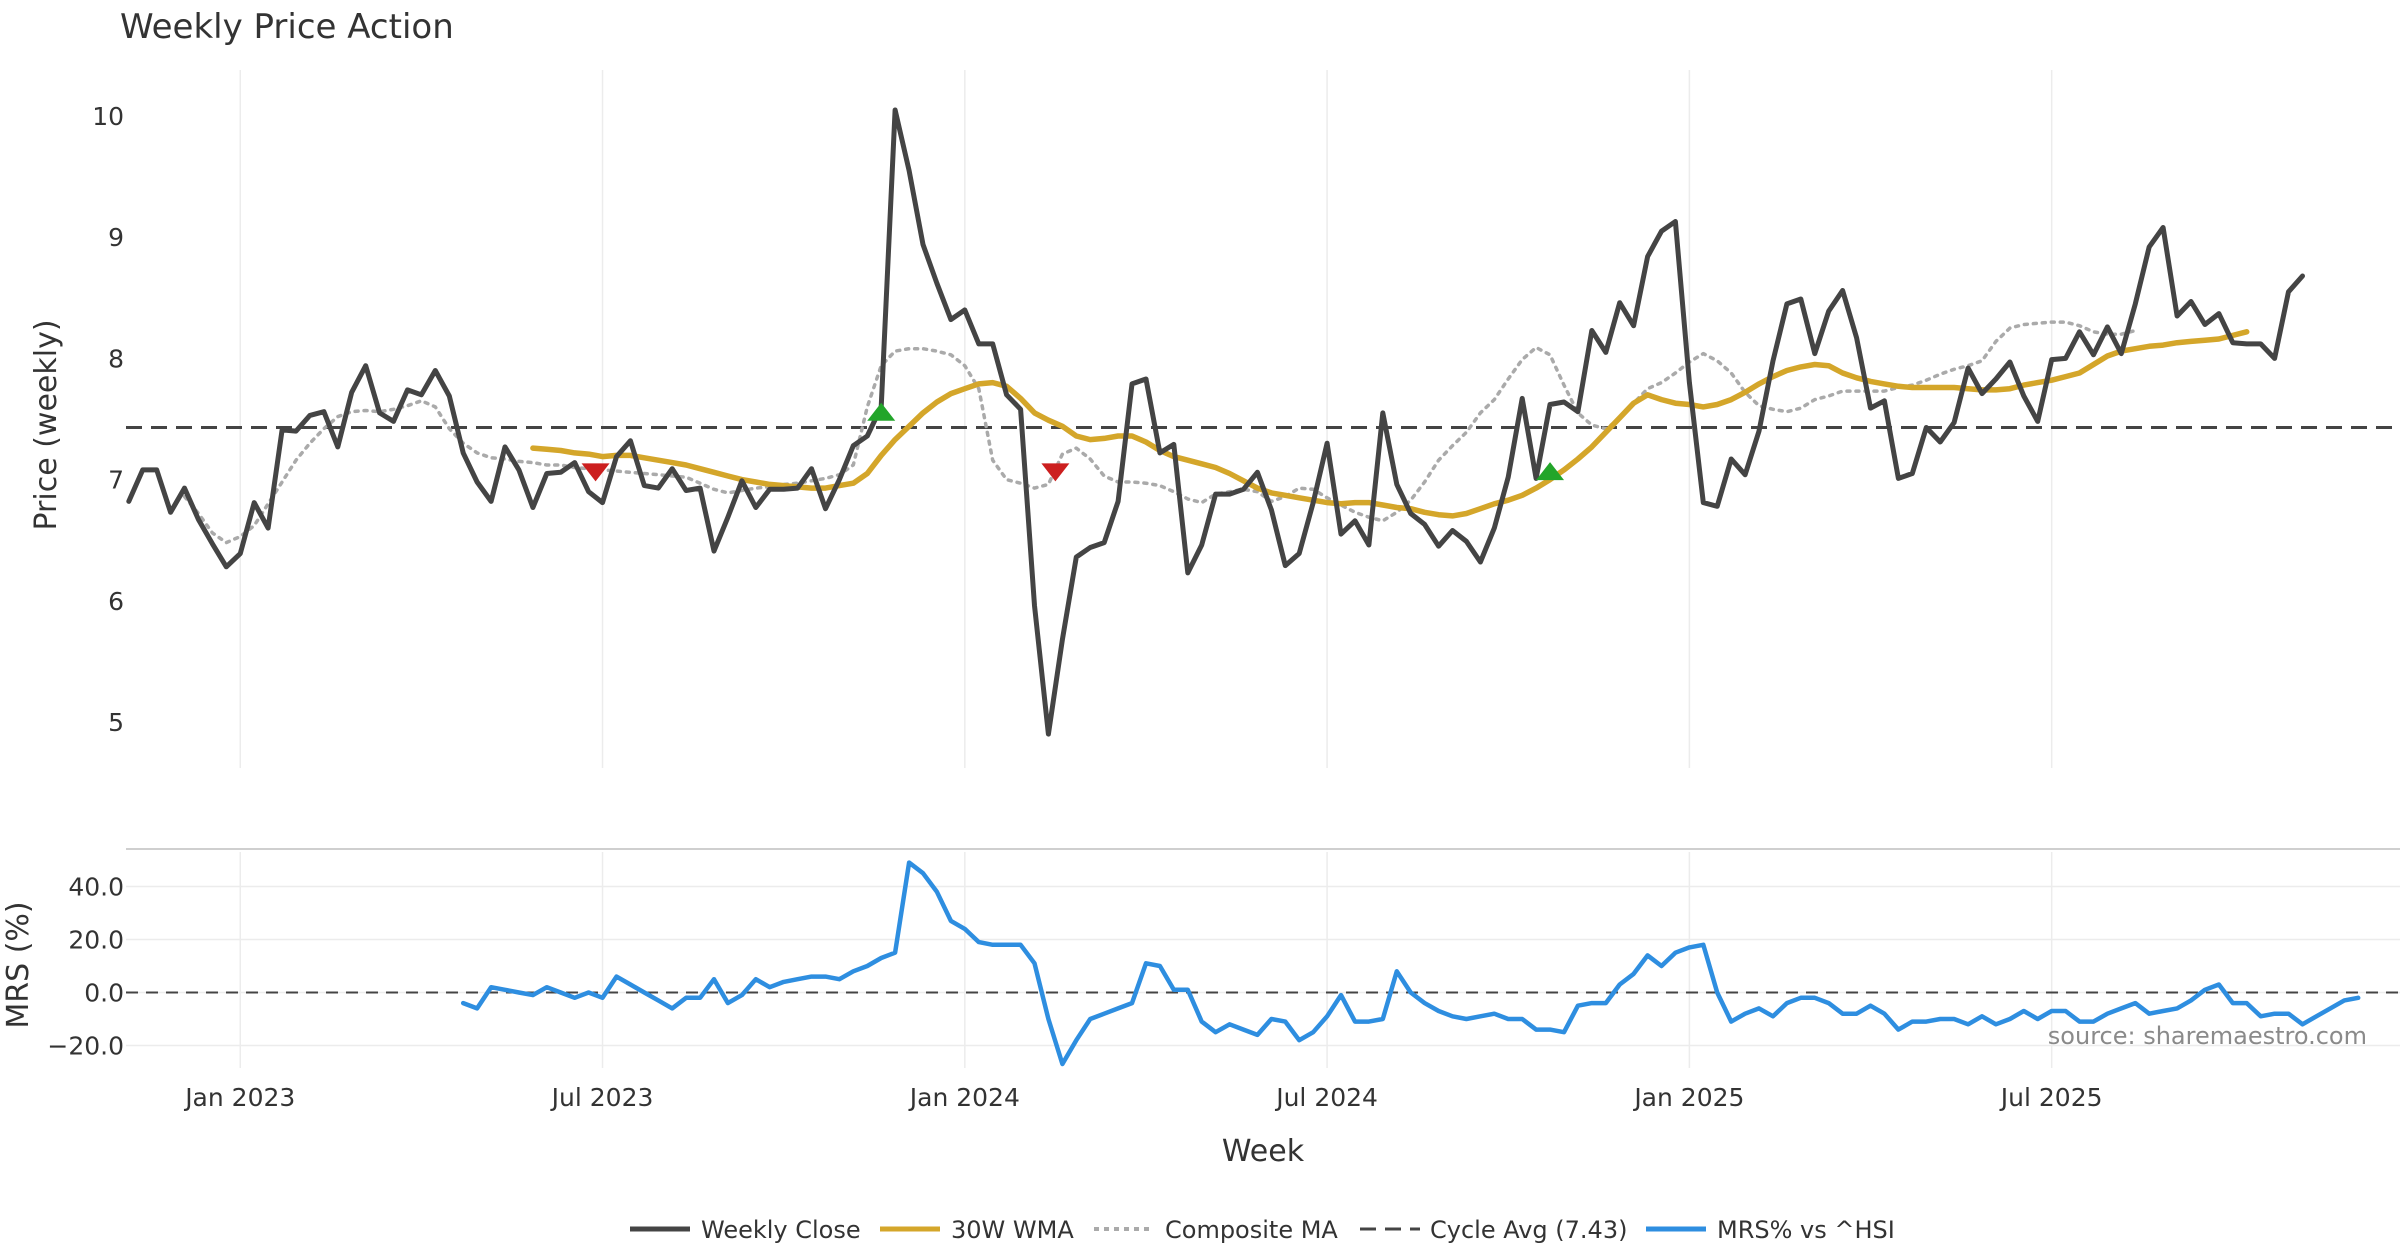 The image size is (2400, 1260). I want to click on legend-label-wma: 30W WMA, so click(1012, 1230).